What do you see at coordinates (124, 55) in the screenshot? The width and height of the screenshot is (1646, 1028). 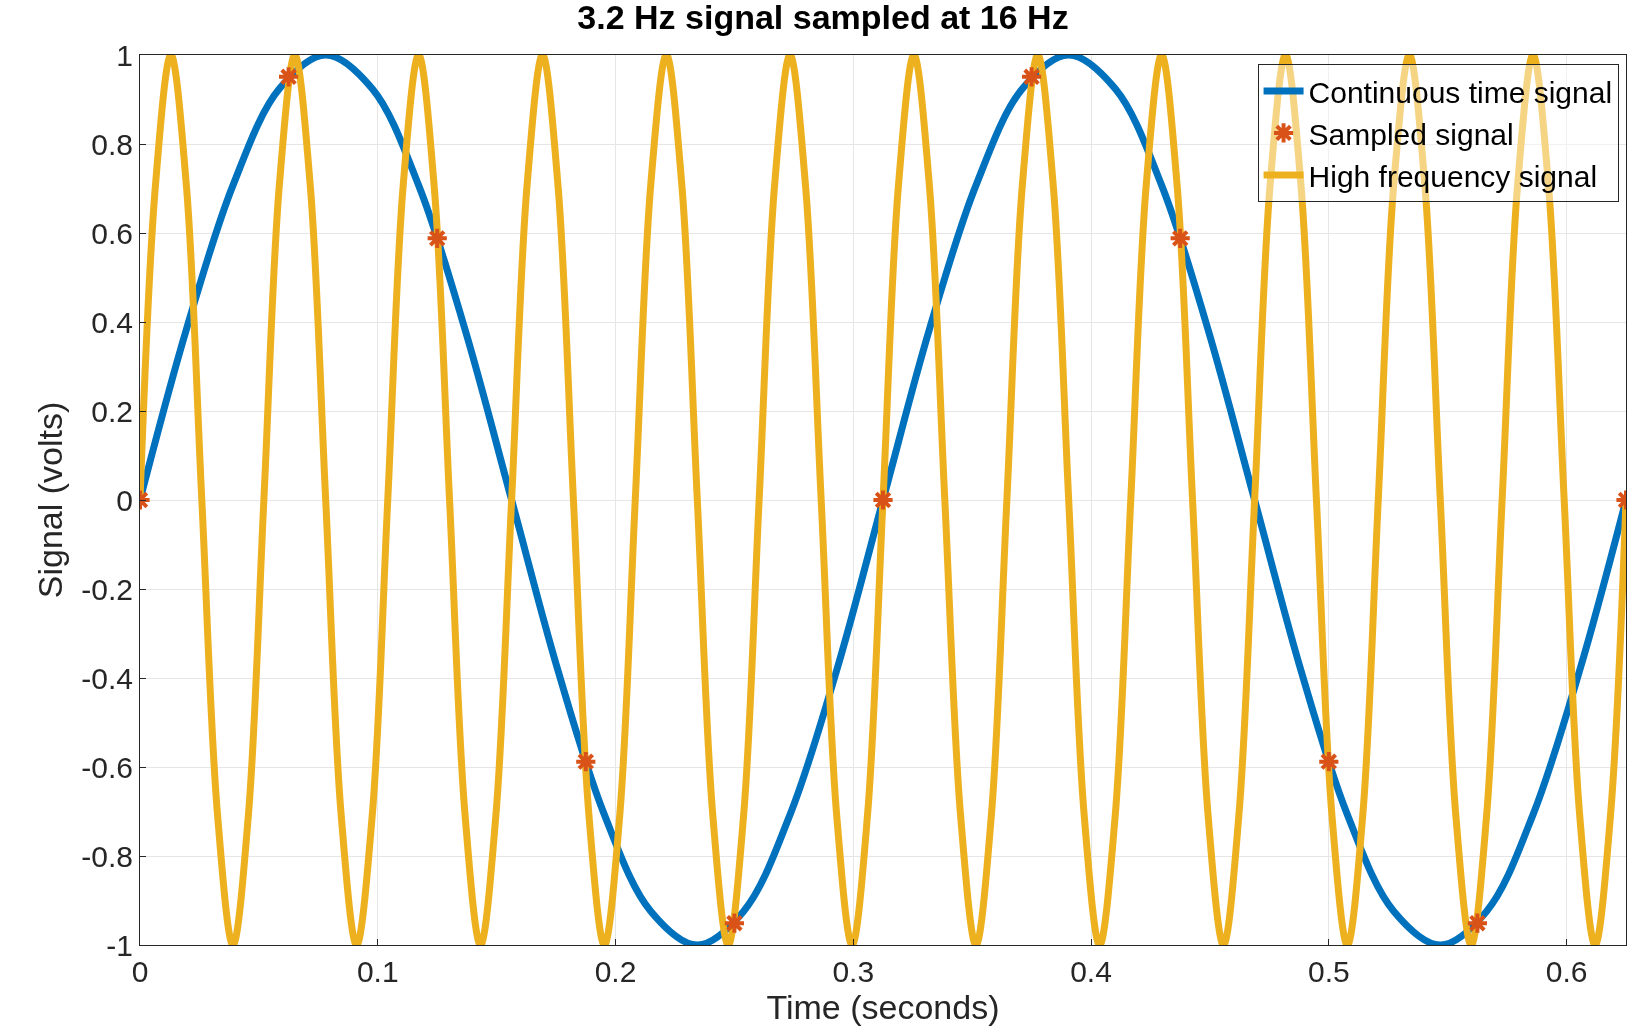 I see `y-tick-label: 1` at bounding box center [124, 55].